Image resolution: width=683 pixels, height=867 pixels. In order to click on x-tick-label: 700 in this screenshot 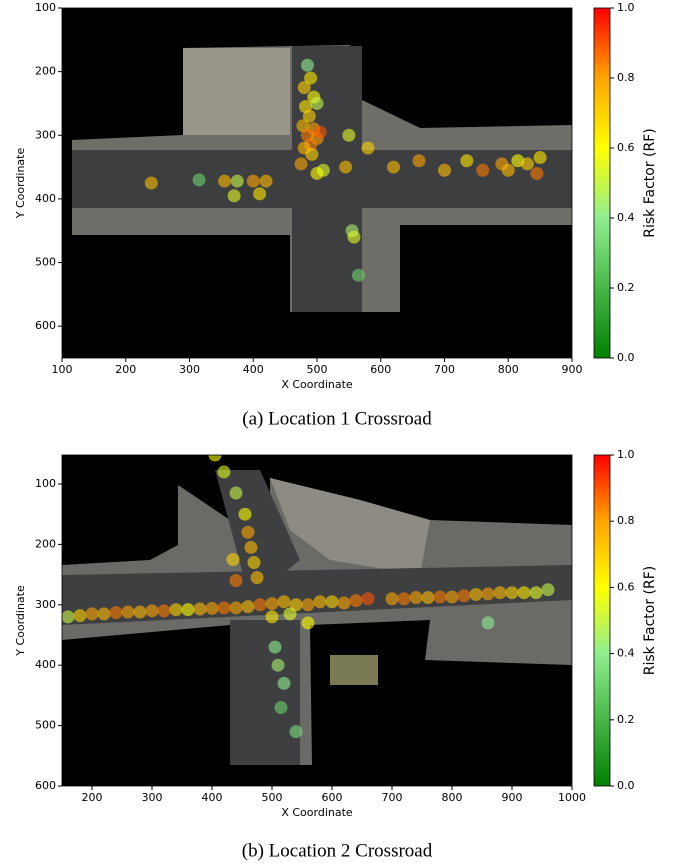, I will do `click(392, 797)`.